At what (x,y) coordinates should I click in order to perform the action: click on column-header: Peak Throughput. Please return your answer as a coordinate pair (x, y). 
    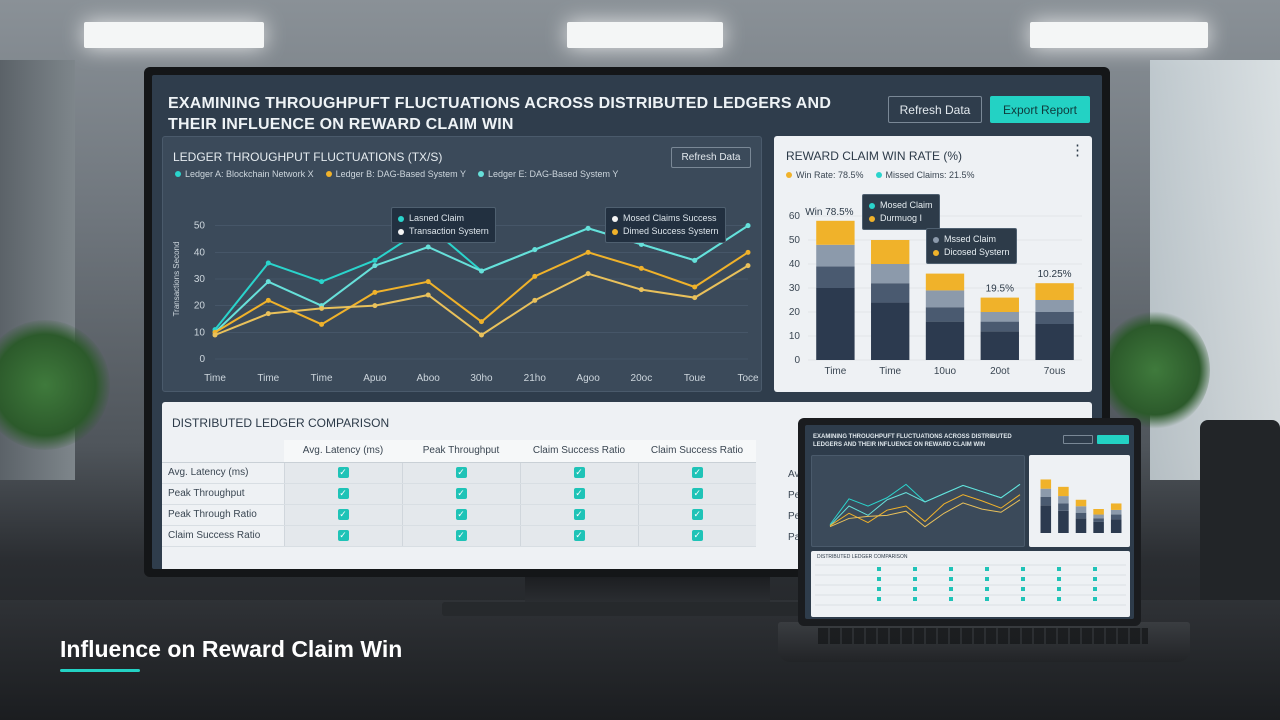
    Looking at the image, I should click on (461, 451).